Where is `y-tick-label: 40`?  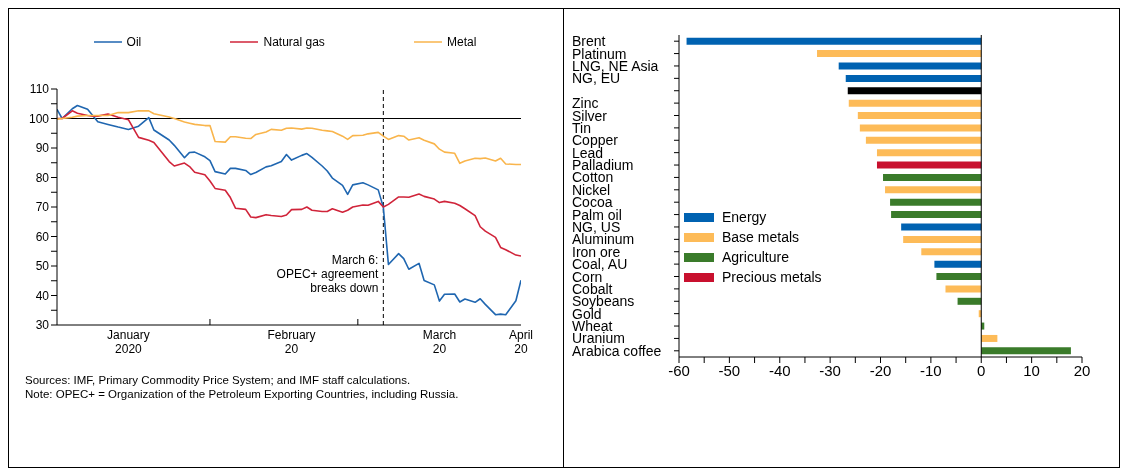 y-tick-label: 40 is located at coordinates (42, 295).